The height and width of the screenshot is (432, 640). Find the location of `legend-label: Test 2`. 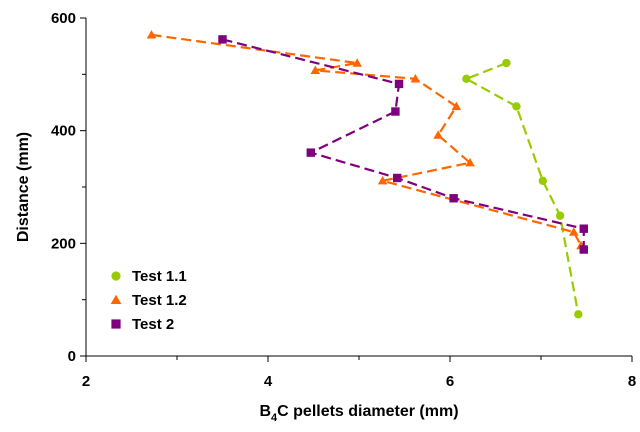

legend-label: Test 2 is located at coordinates (153, 324).